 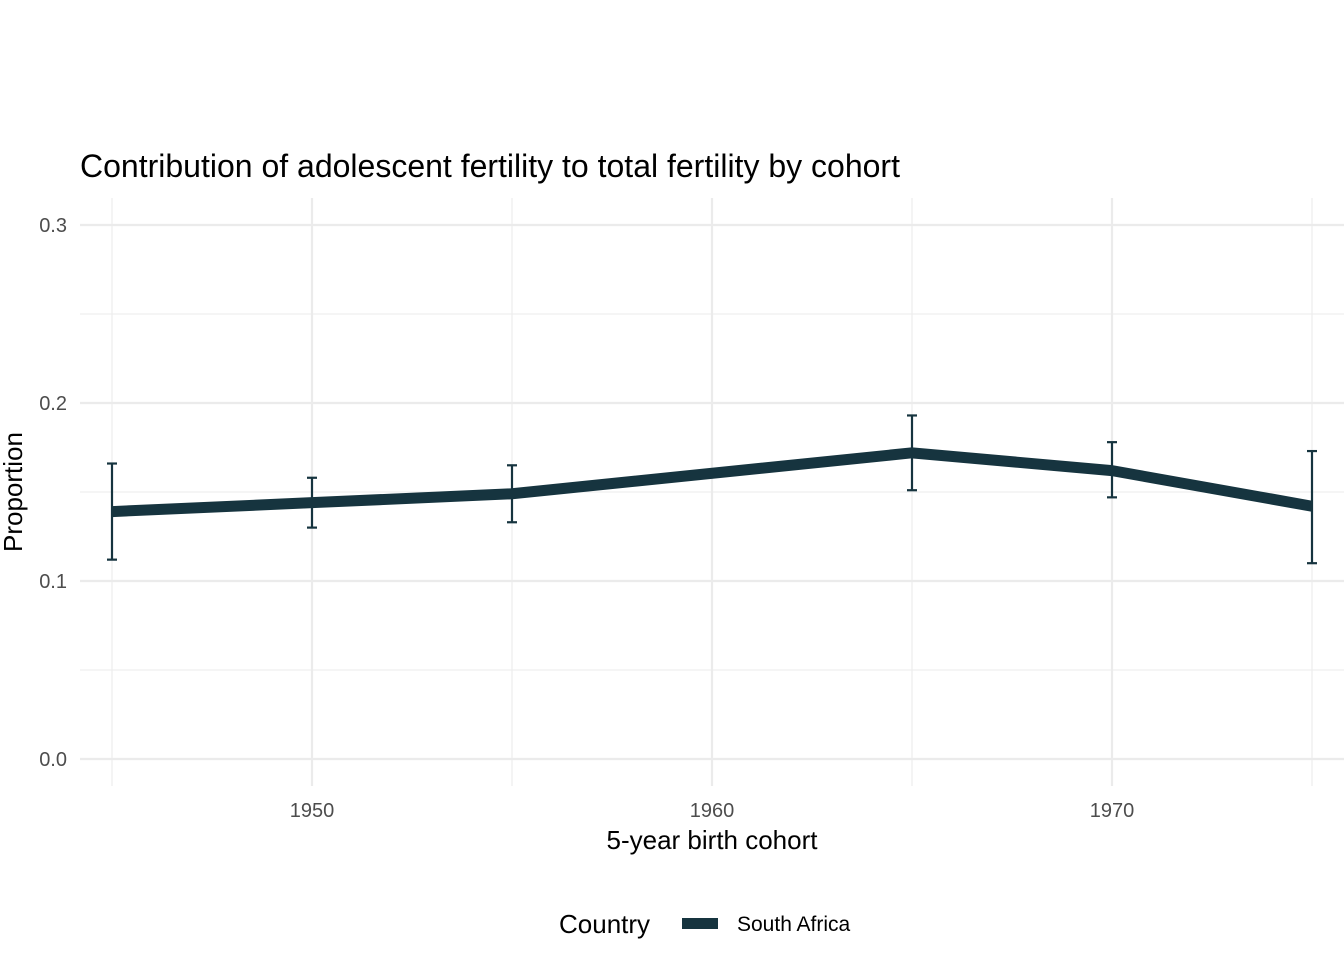 I want to click on legend: Country South Africa, so click(x=705, y=924).